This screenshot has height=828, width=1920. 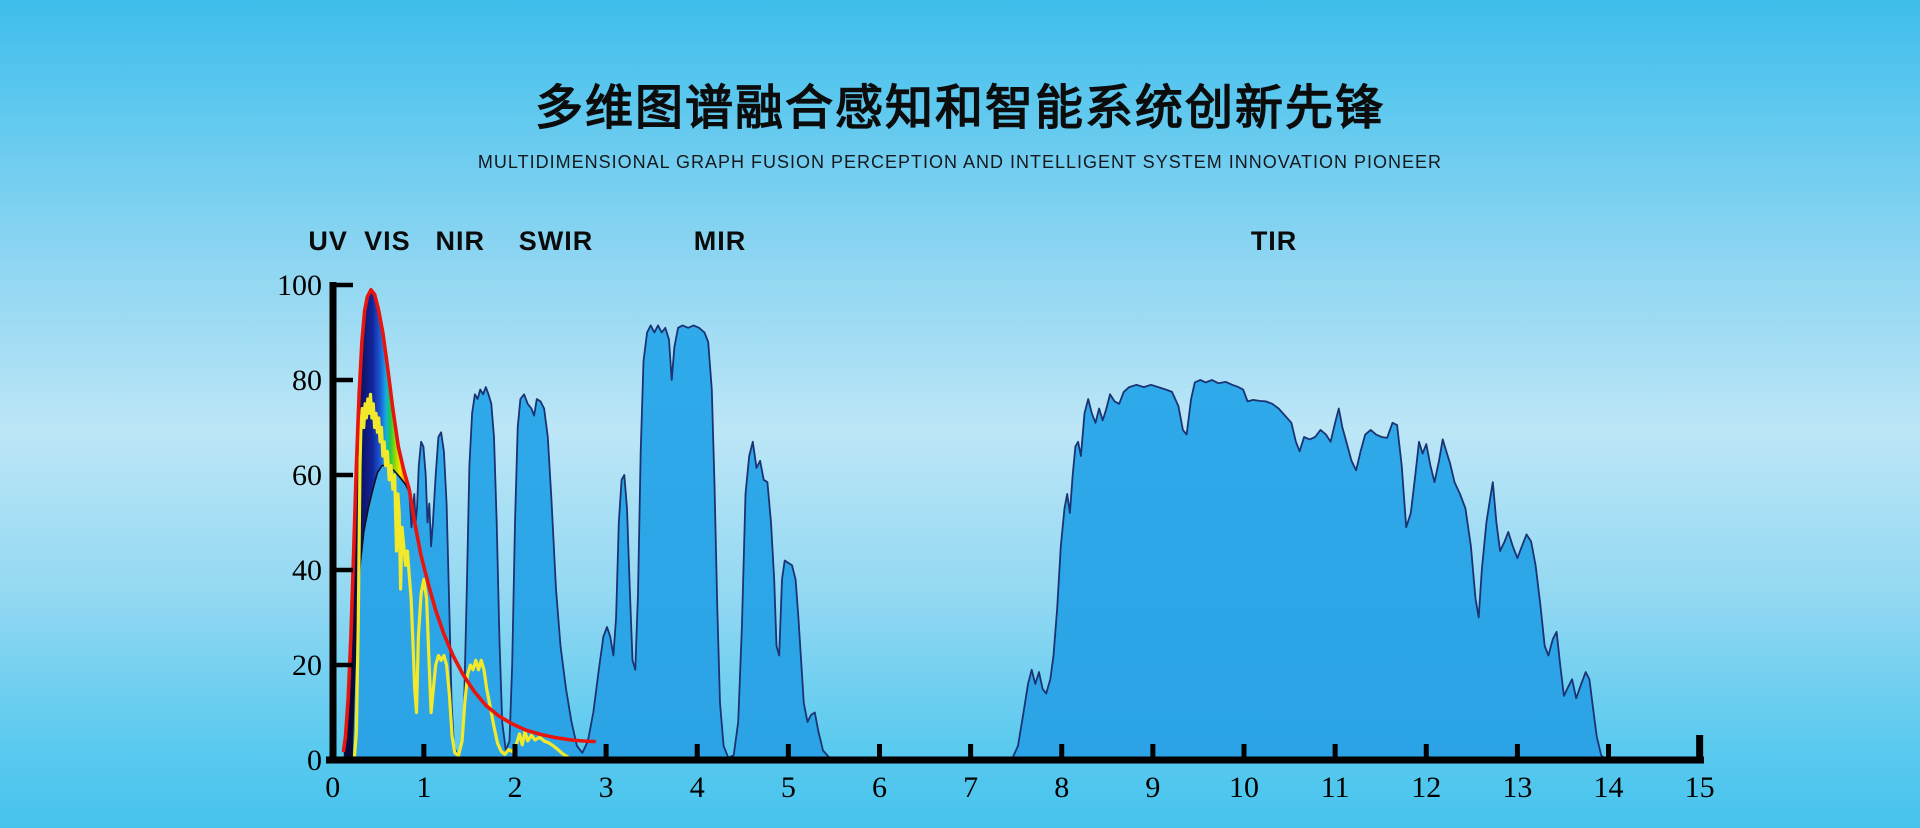 What do you see at coordinates (307, 570) in the screenshot?
I see `y-tick-label: 40` at bounding box center [307, 570].